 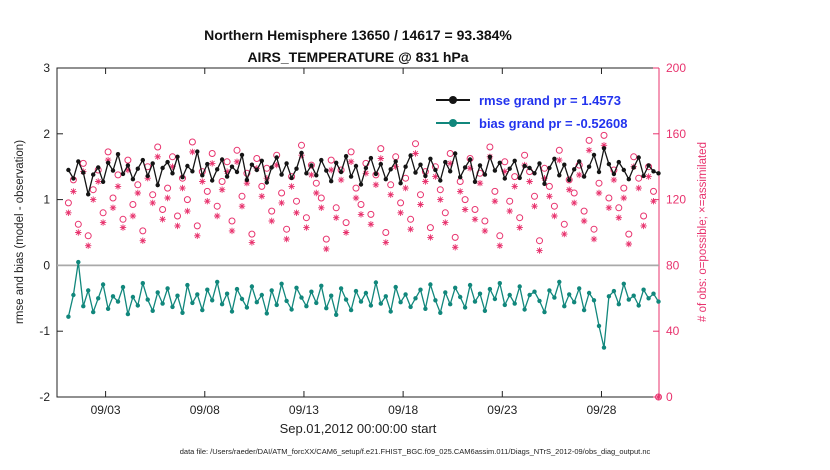 What do you see at coordinates (673, 265) in the screenshot?
I see `right-y-tick-label: 80` at bounding box center [673, 265].